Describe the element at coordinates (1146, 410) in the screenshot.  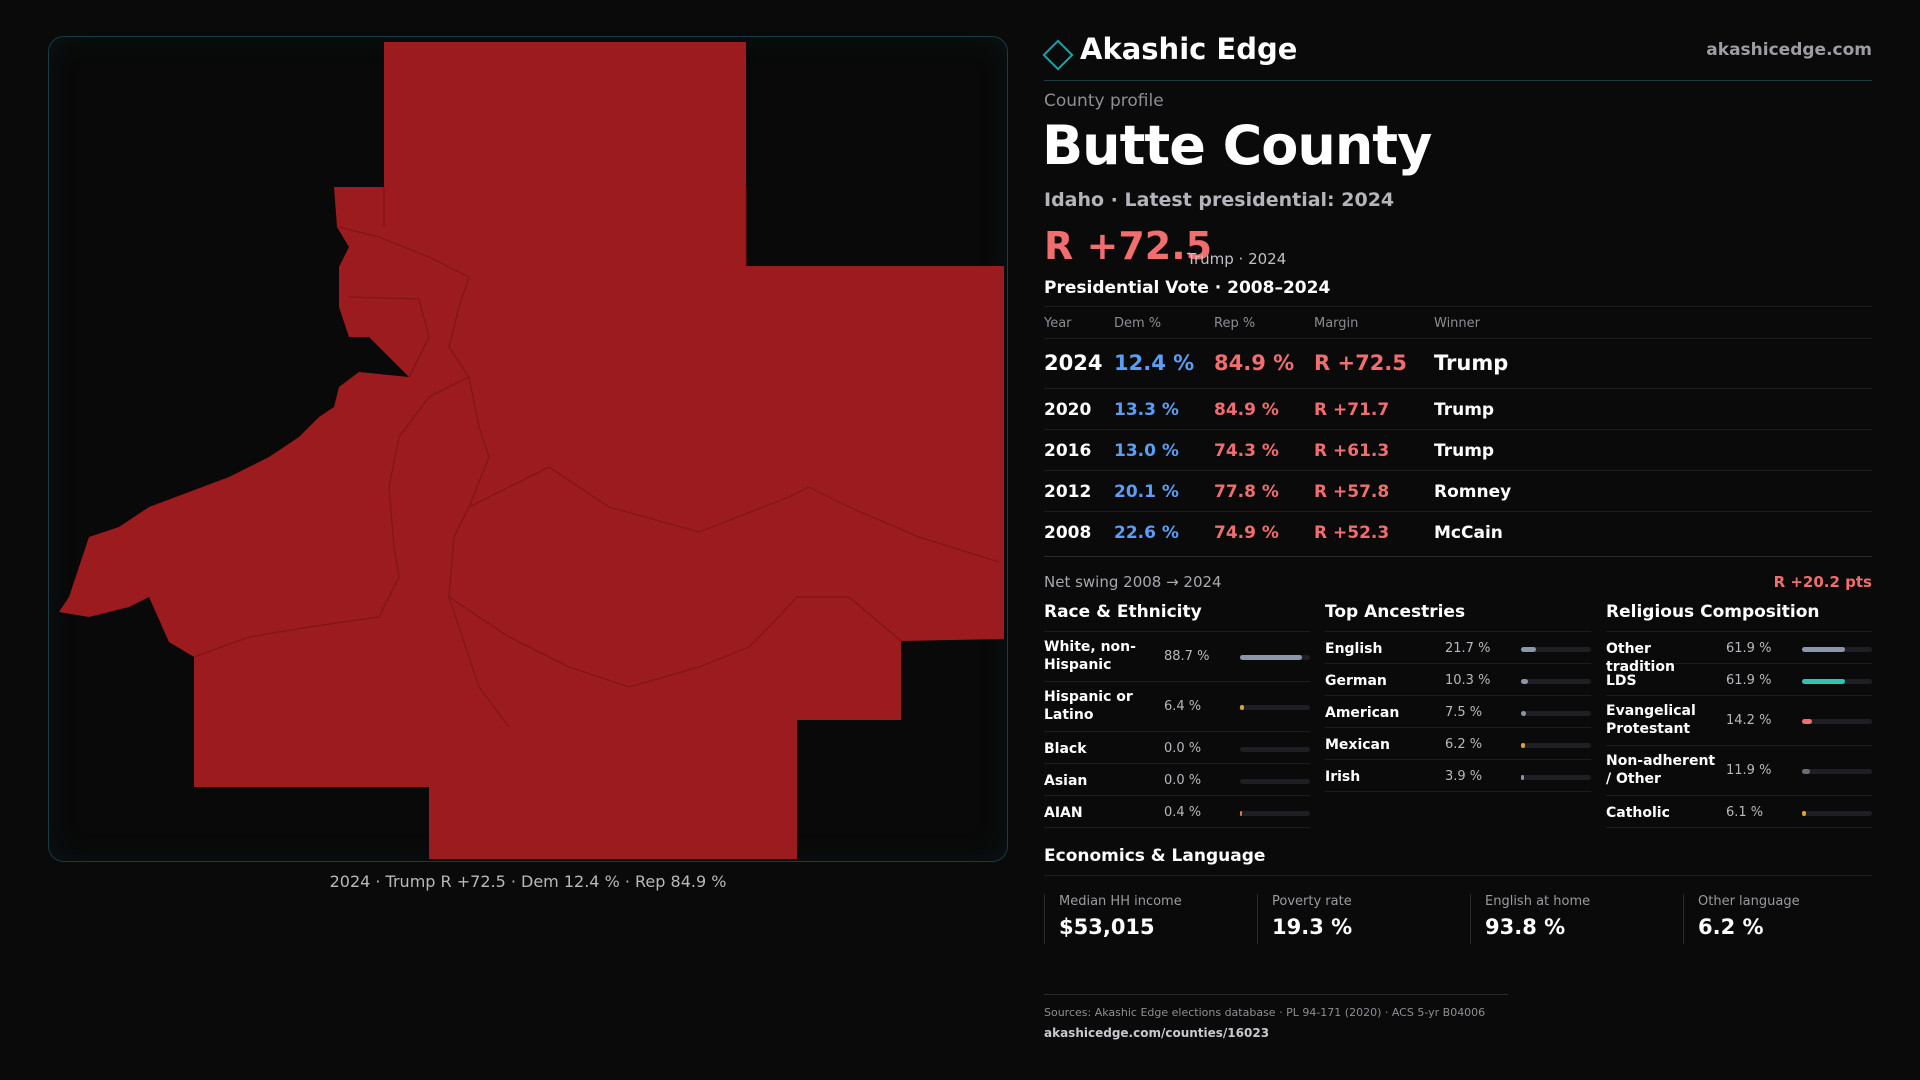
I see `row-dem: 13.3 %` at that location.